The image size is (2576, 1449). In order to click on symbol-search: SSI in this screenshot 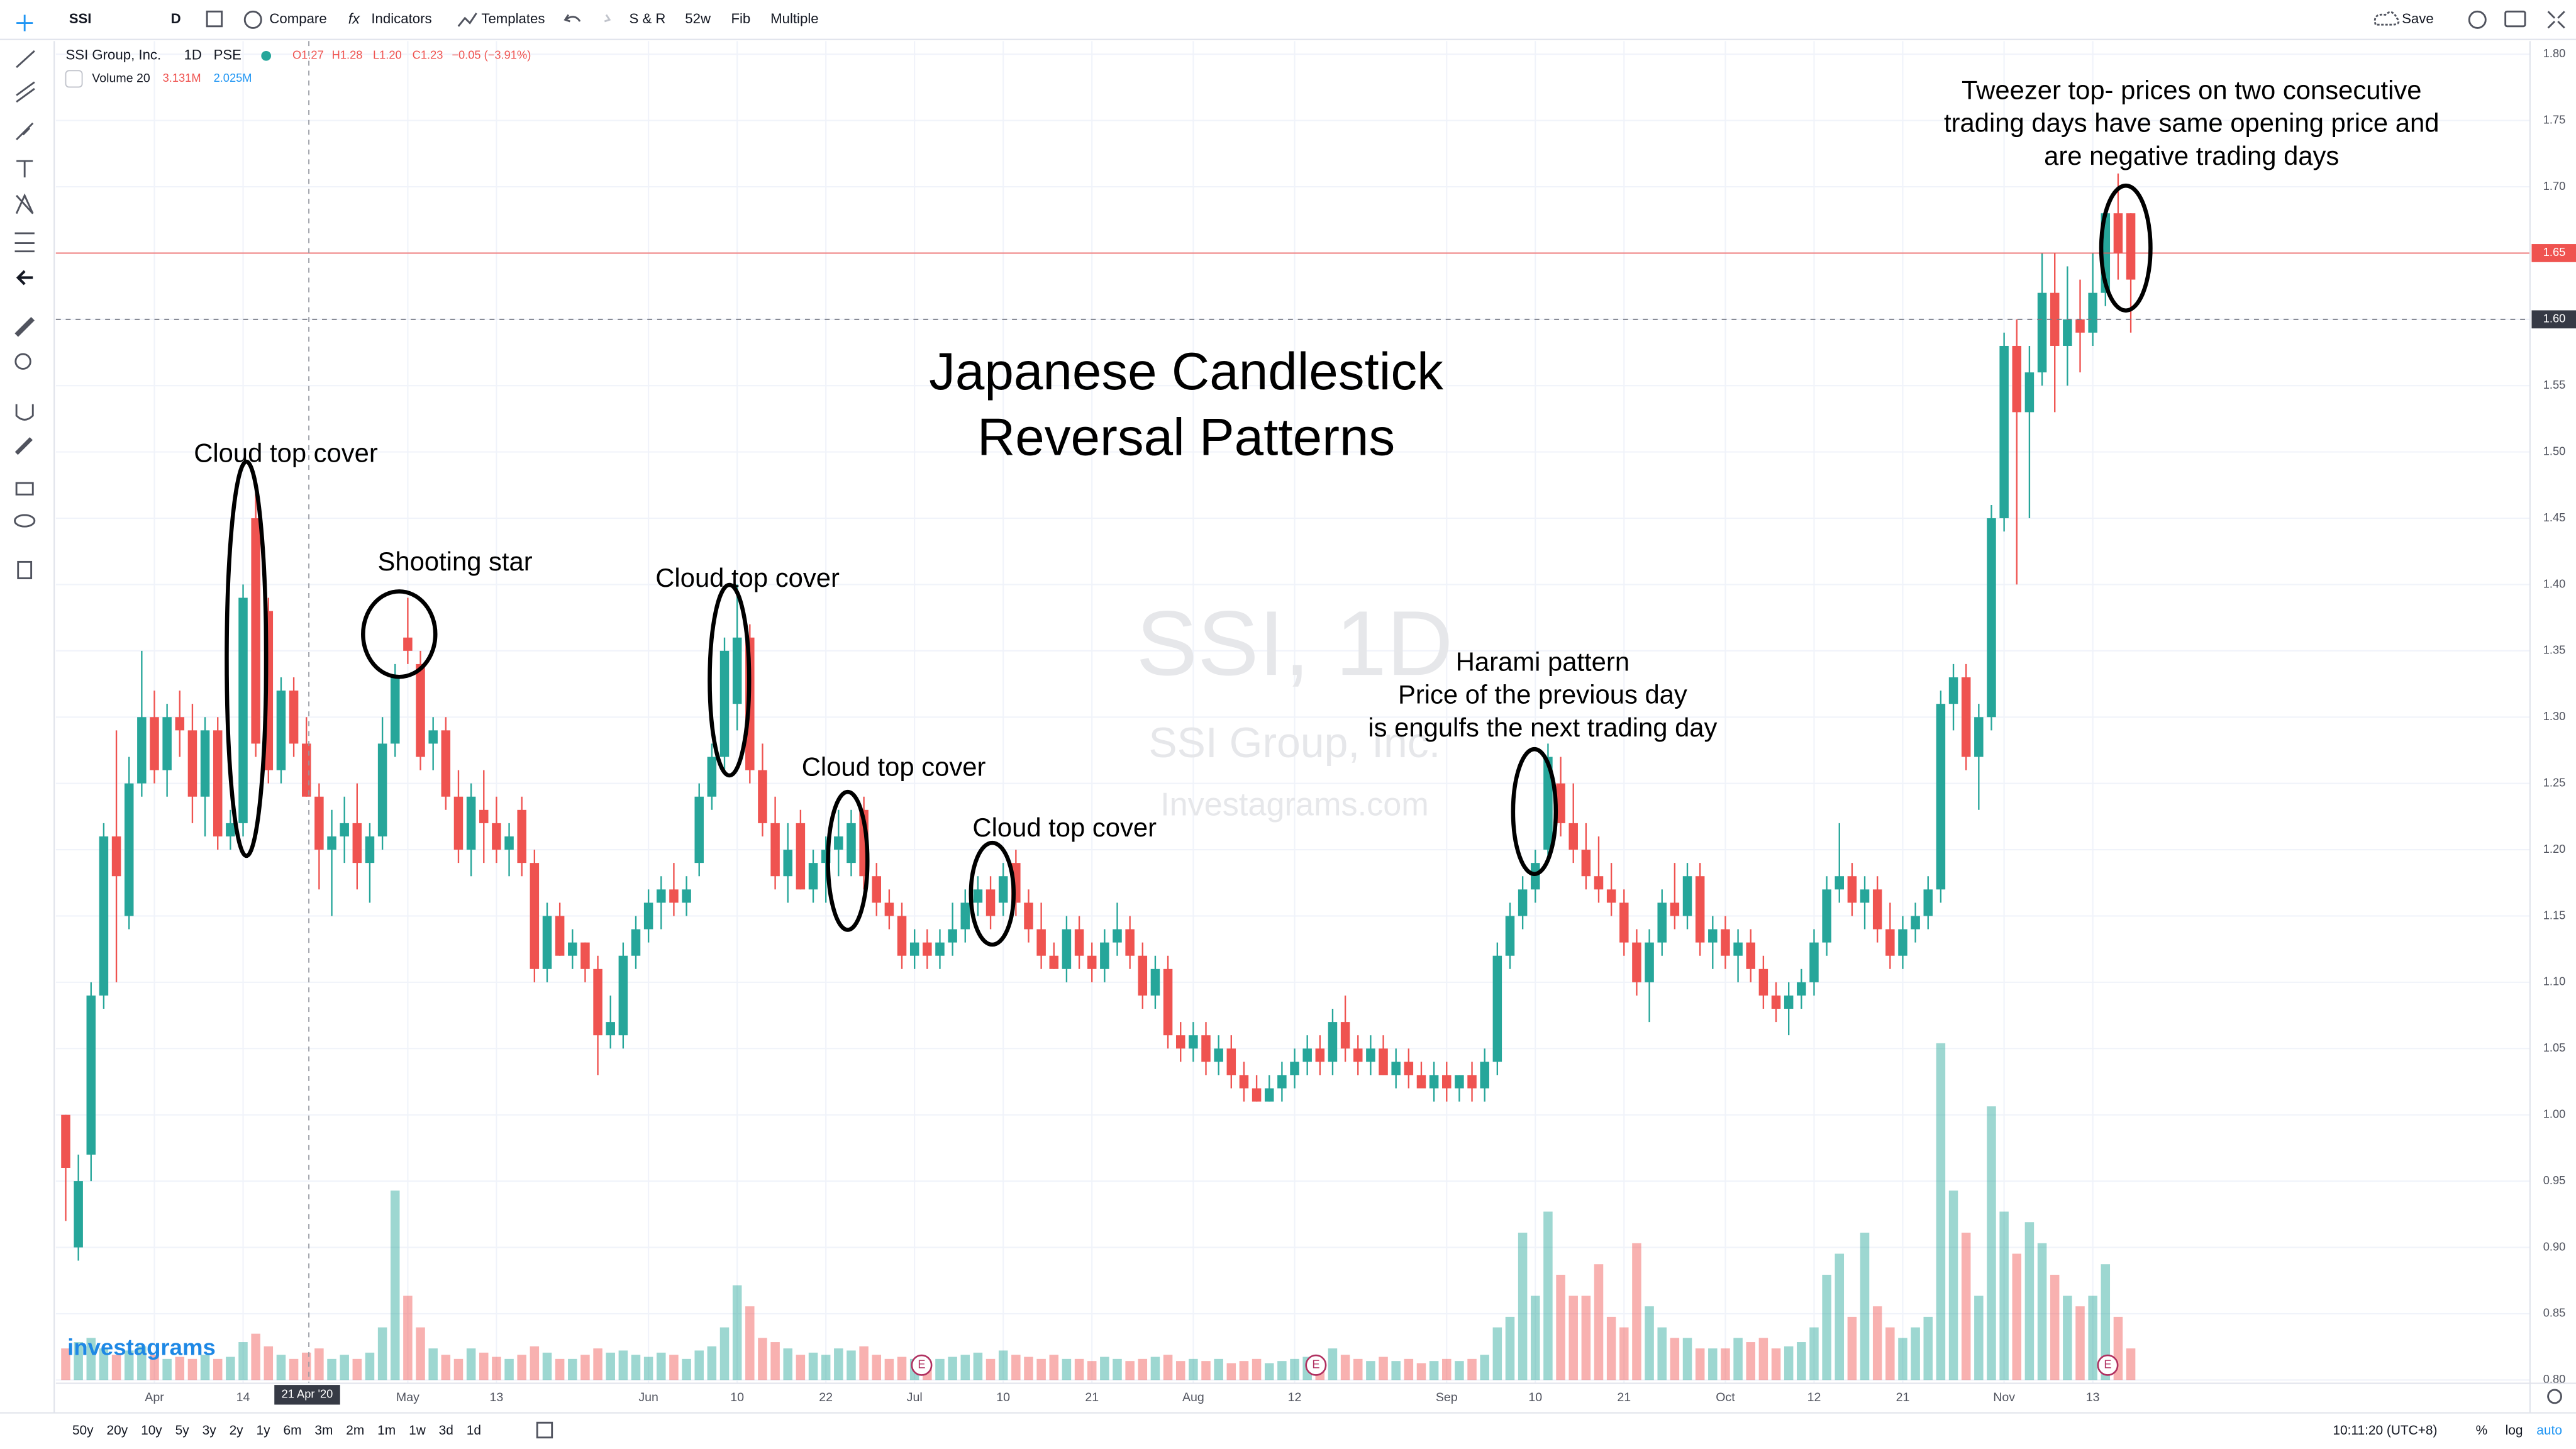, I will do `click(80, 18)`.